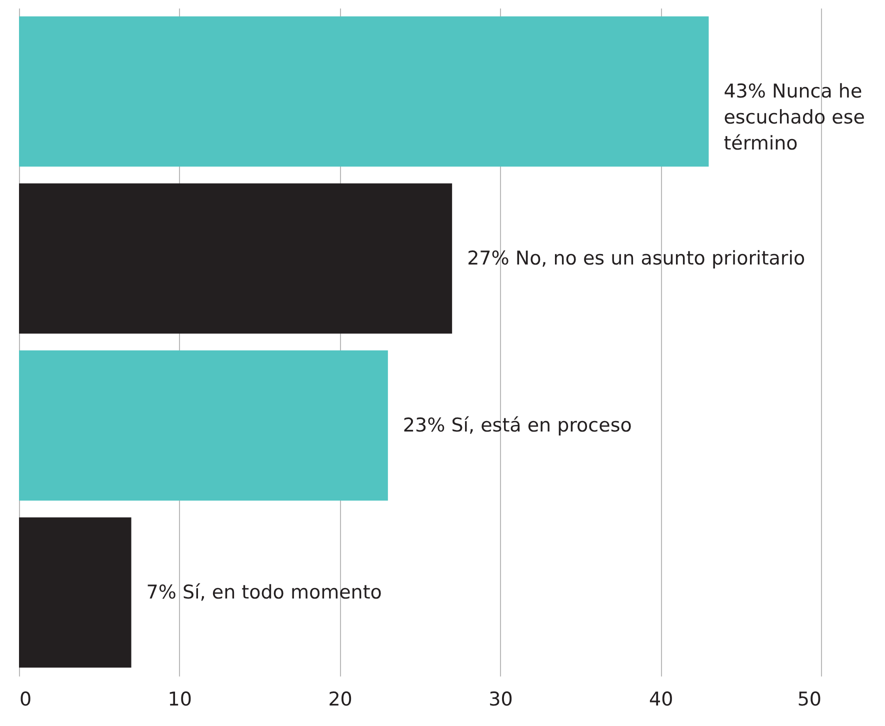 This screenshot has height=726, width=885. Describe the element at coordinates (636, 259) in the screenshot. I see `text: 27% No, no es un asunto prioritario` at that location.